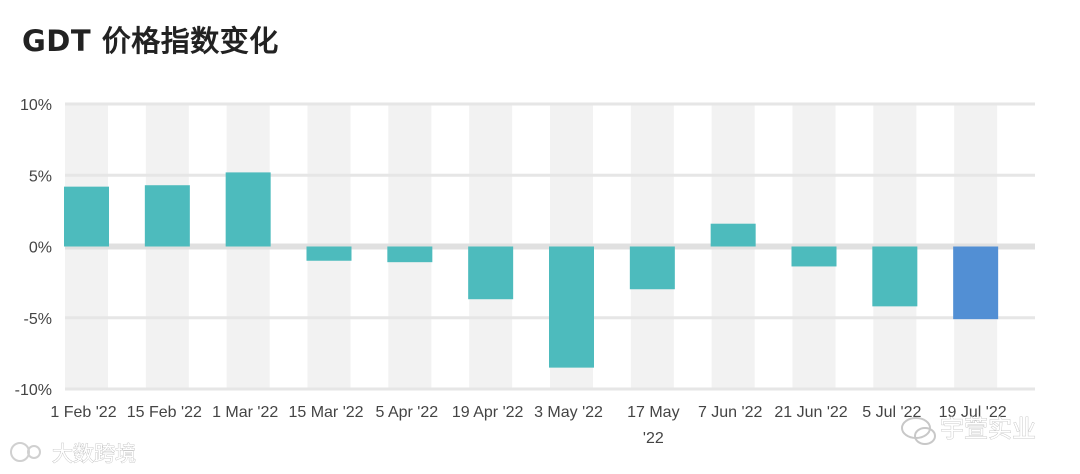 This screenshot has width=1080, height=474. Describe the element at coordinates (40, 248) in the screenshot. I see `y-tick-label: 0%` at that location.